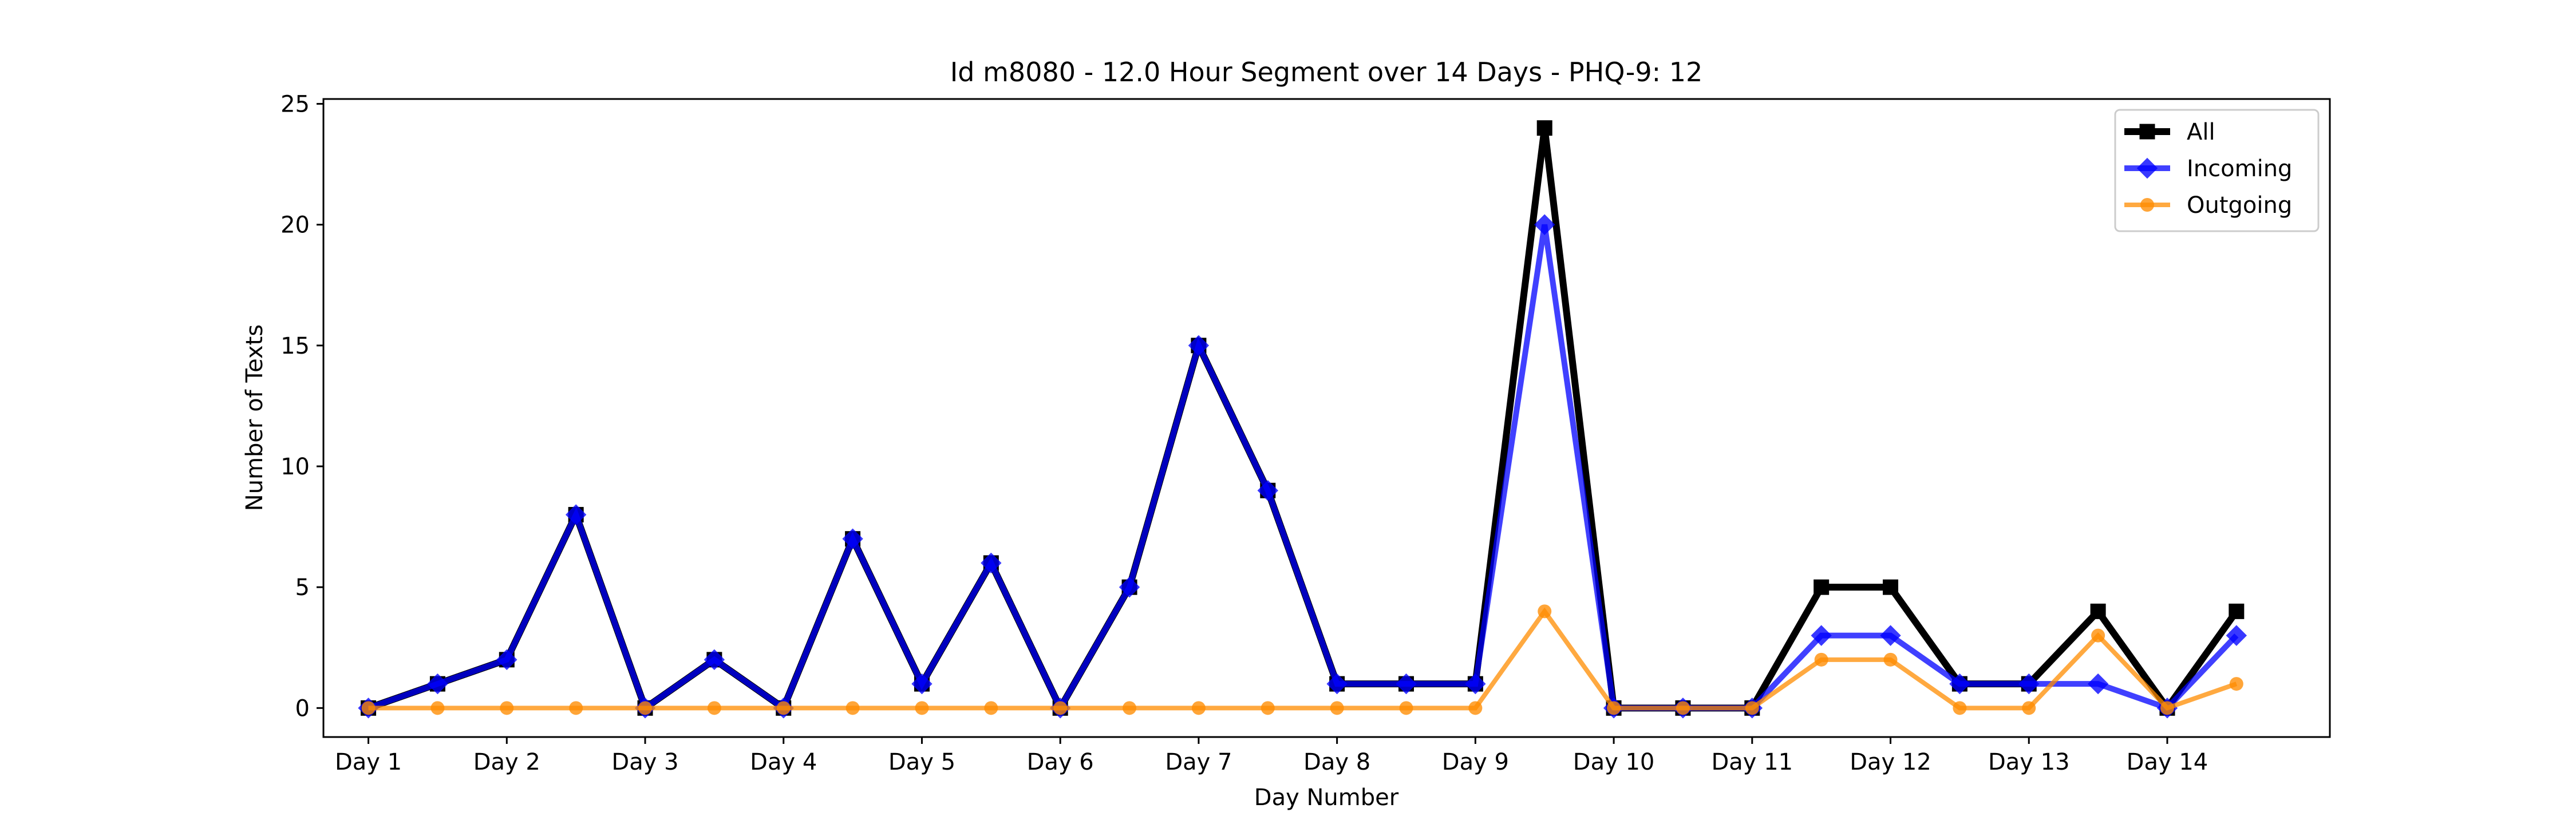  Describe the element at coordinates (302, 588) in the screenshot. I see `y-tick-label: 5` at that location.